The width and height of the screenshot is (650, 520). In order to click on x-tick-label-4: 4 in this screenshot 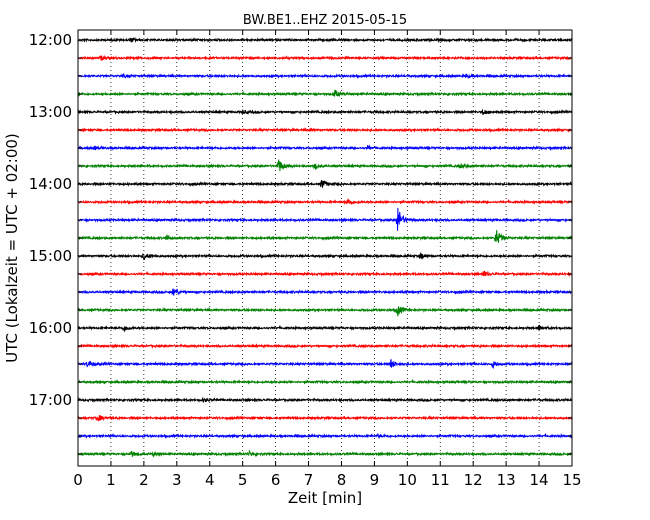, I will do `click(210, 480)`.